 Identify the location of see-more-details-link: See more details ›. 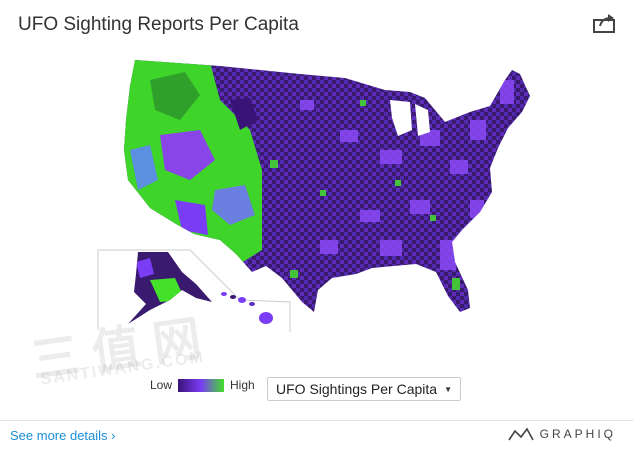
(63, 435).